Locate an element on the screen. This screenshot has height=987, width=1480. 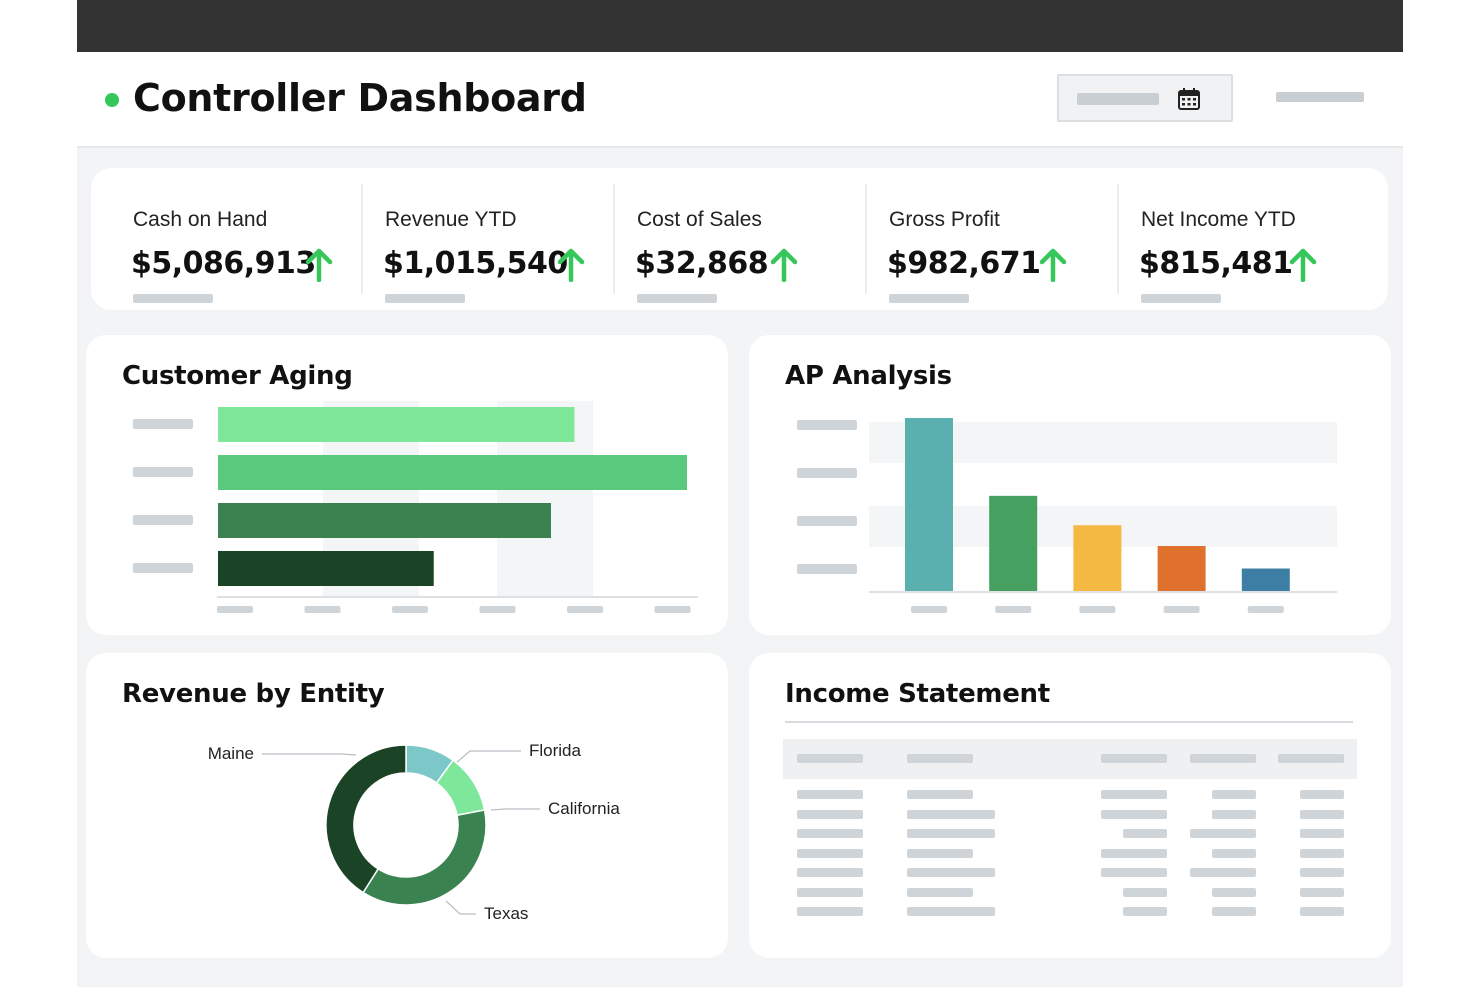
page-header: Controller Dashboard is located at coordinates (740, 100).